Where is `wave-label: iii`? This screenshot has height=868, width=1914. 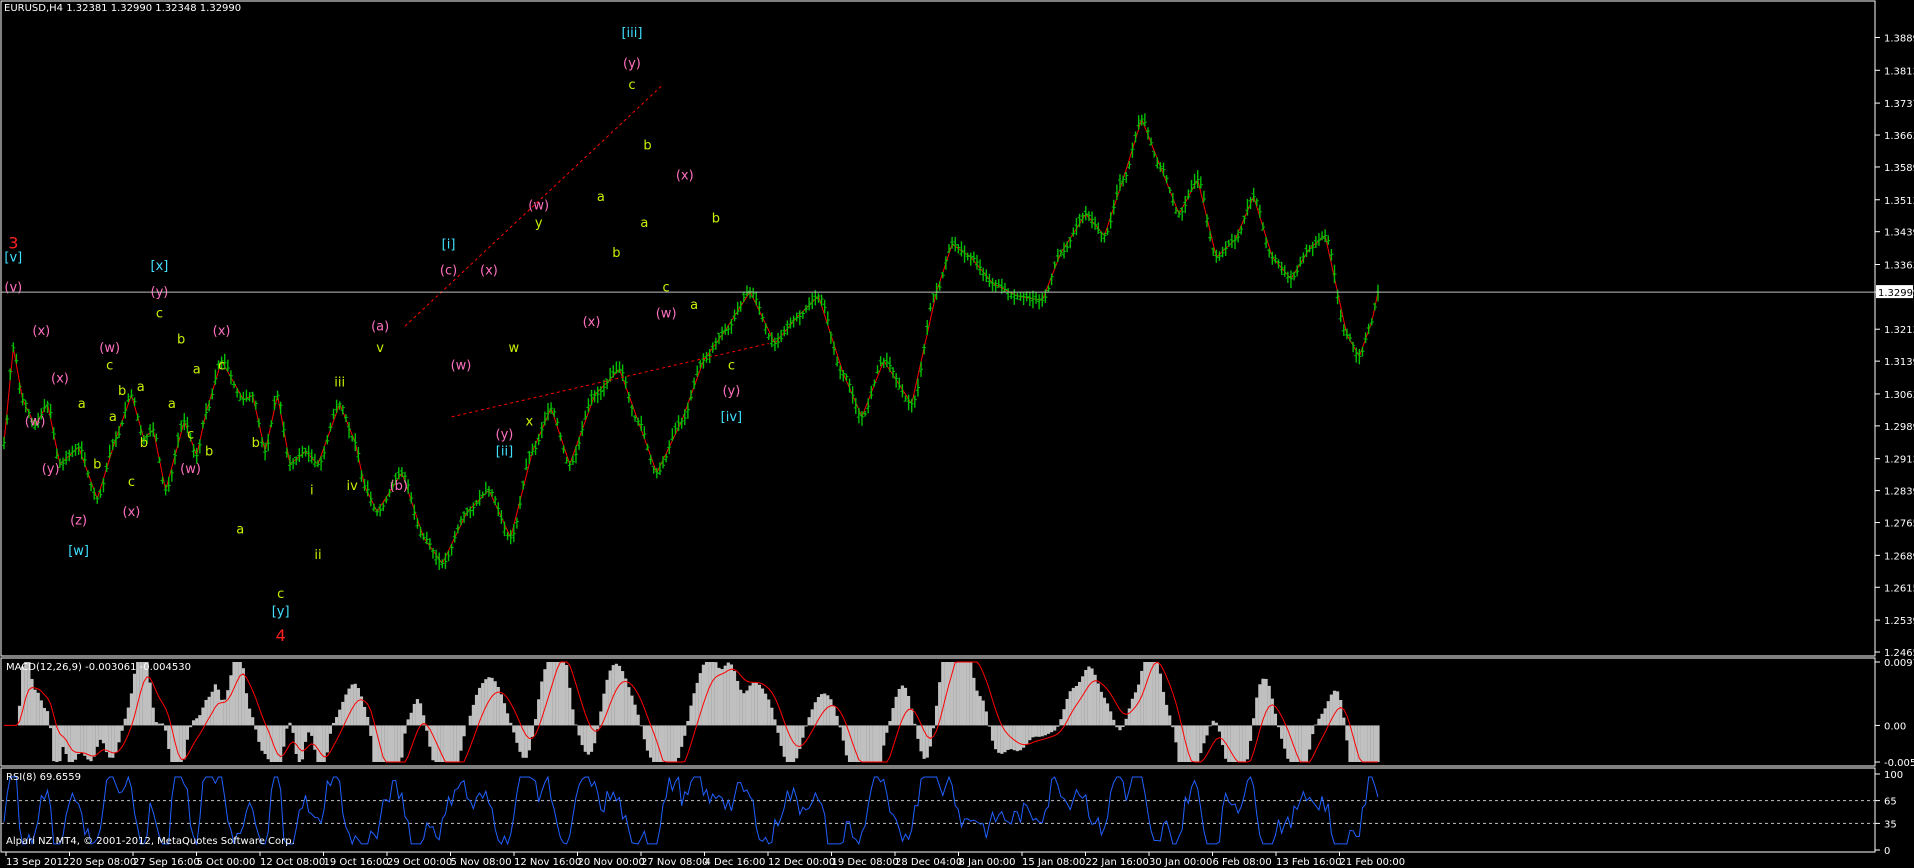 wave-label: iii is located at coordinates (339, 383).